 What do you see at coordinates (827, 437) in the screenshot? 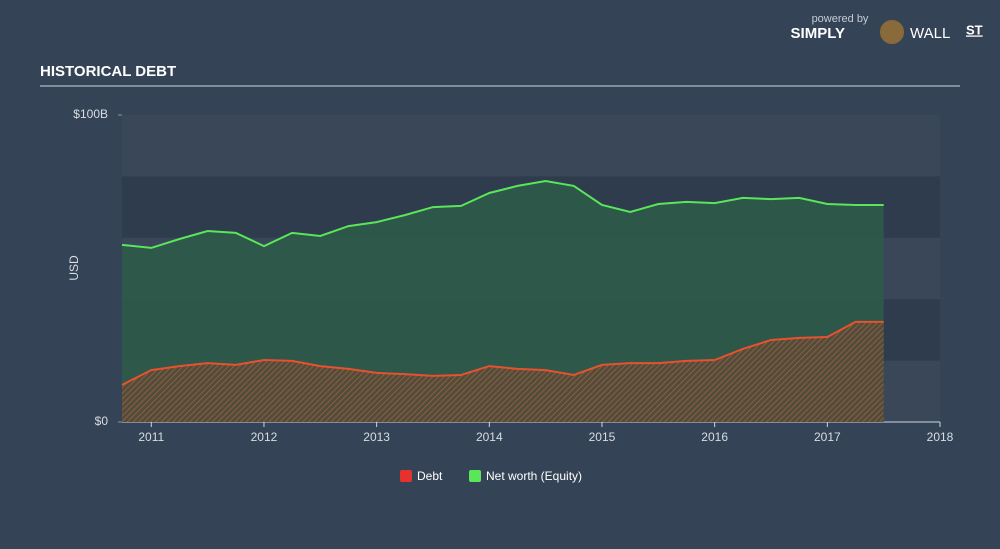
I see `x-tick-label: 2017` at bounding box center [827, 437].